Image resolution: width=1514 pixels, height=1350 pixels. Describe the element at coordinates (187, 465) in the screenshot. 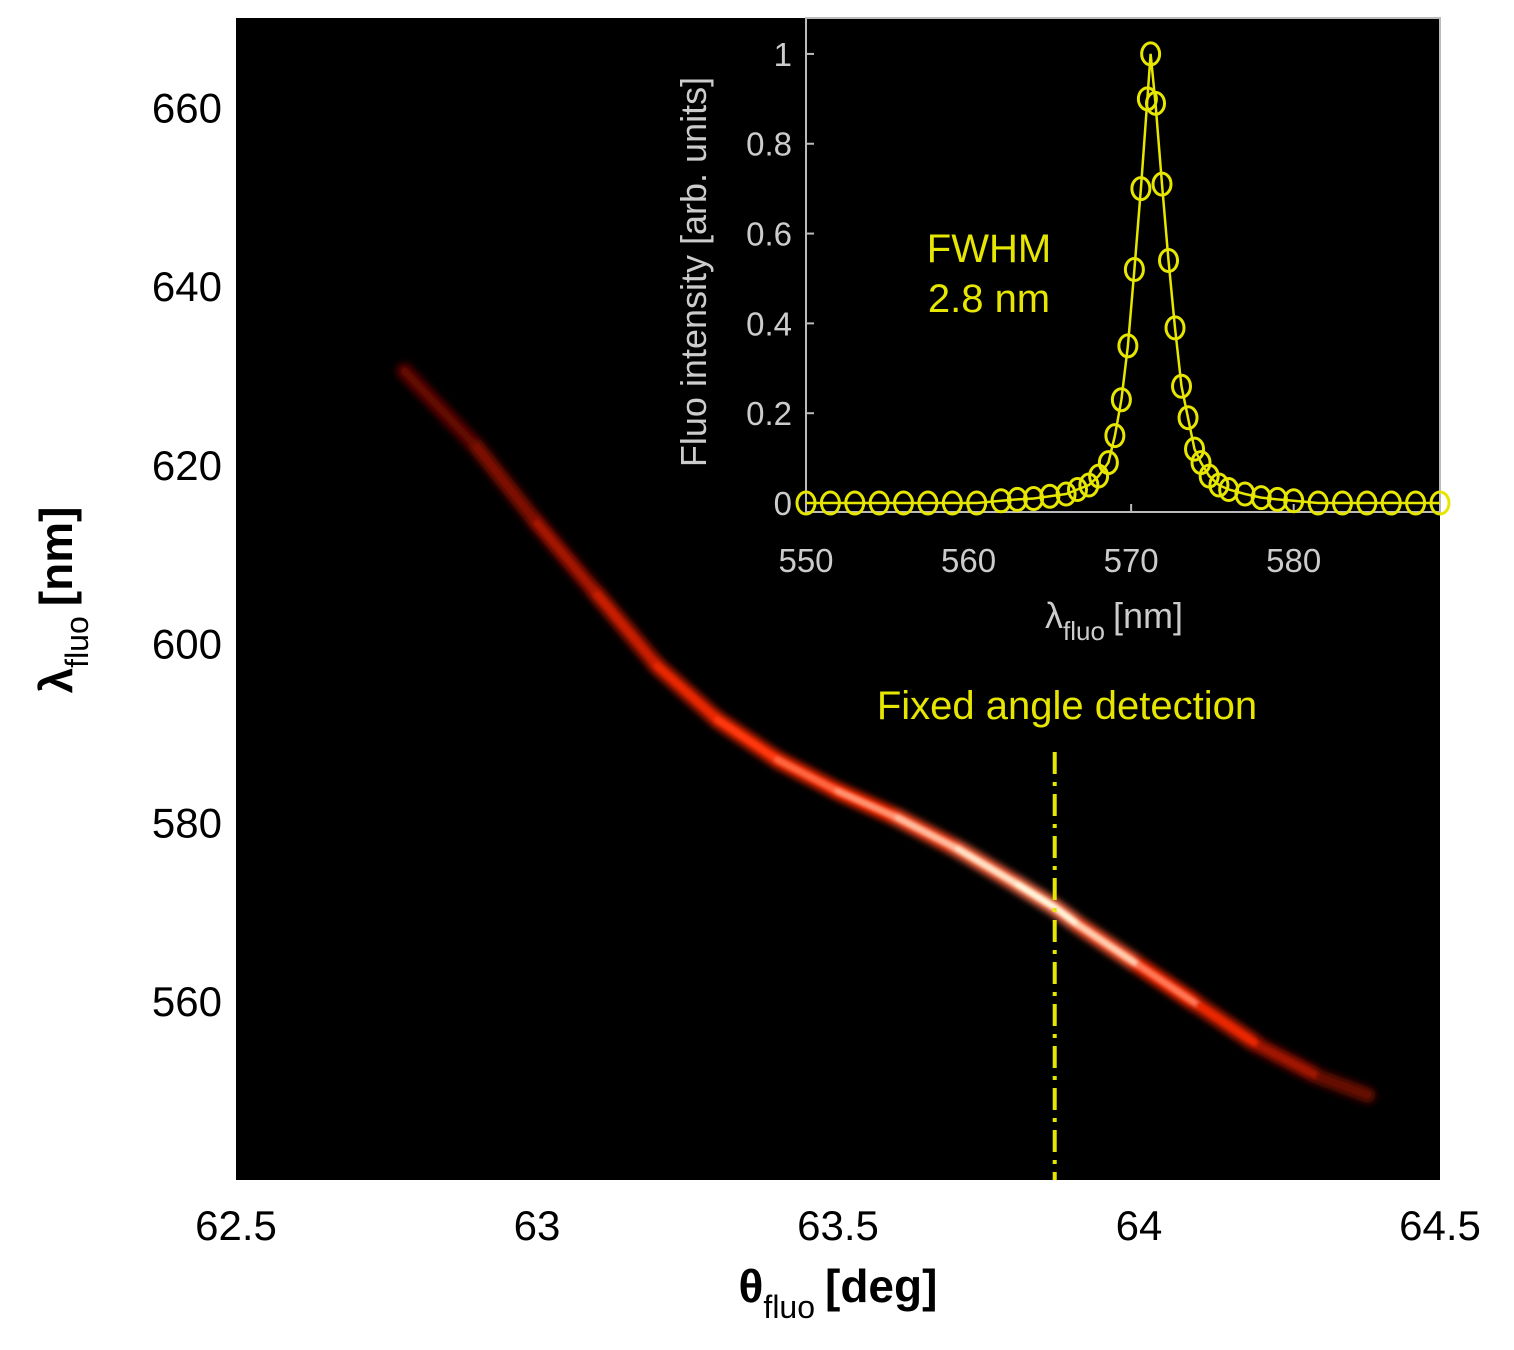

I see `main-y-tick-label: 620` at that location.